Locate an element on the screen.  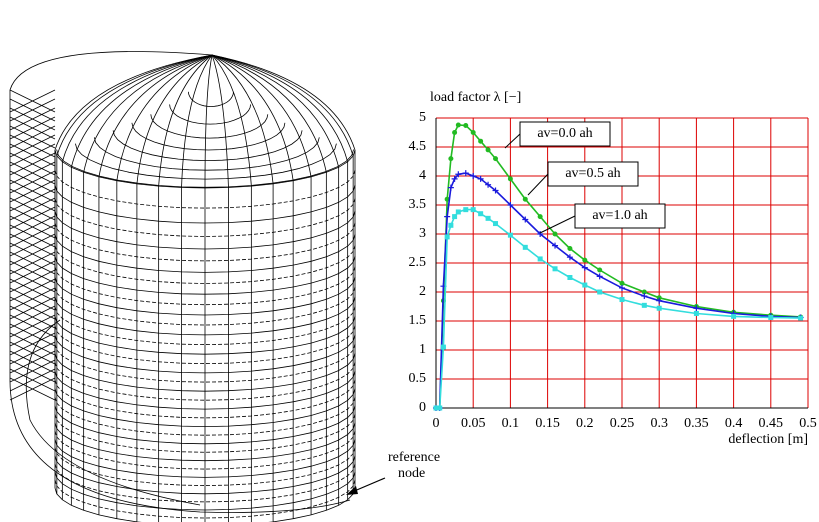
y-tick-label: 4.5 is located at coordinates (418, 146).